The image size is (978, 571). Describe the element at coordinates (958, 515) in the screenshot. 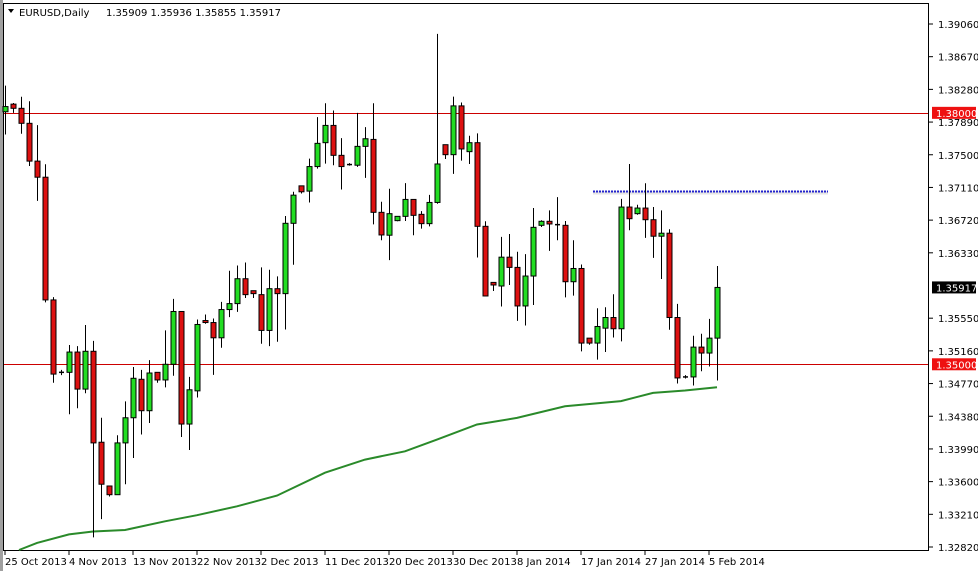

I see `y-tick-label: 1.33210` at that location.